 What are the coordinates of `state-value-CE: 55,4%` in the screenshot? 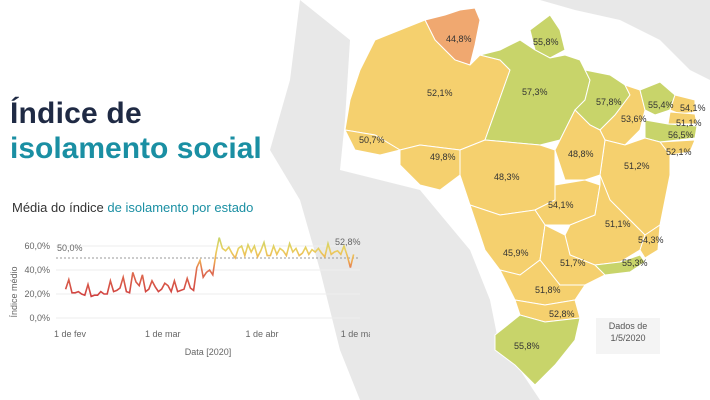 It's located at (661, 105).